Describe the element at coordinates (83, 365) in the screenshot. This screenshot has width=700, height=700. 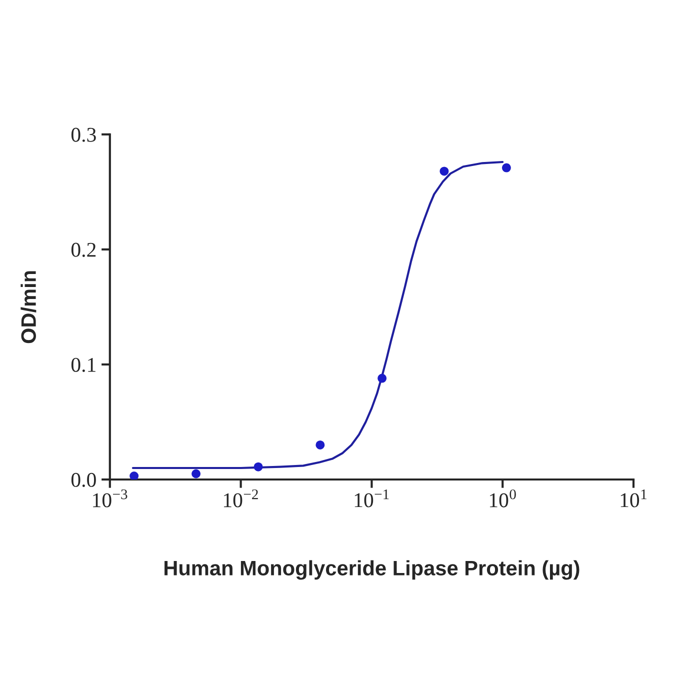
I see `y-tick-label: 0.1` at that location.